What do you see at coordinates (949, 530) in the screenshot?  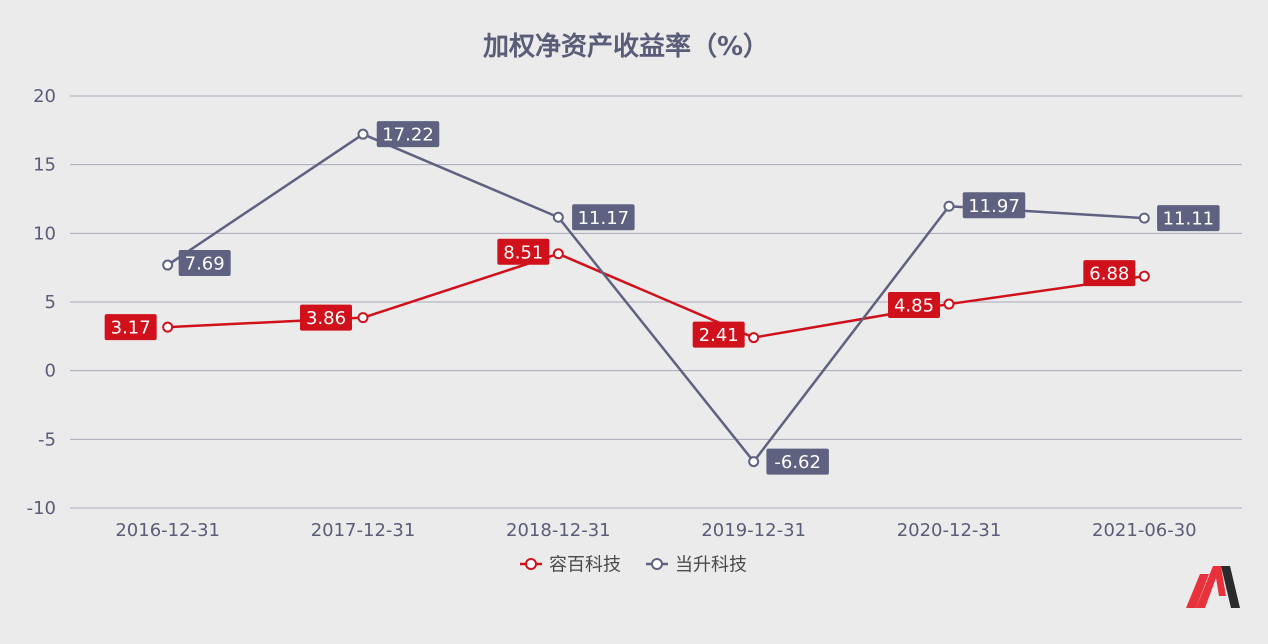 I see `x-tick-label: 2020-12-31` at bounding box center [949, 530].